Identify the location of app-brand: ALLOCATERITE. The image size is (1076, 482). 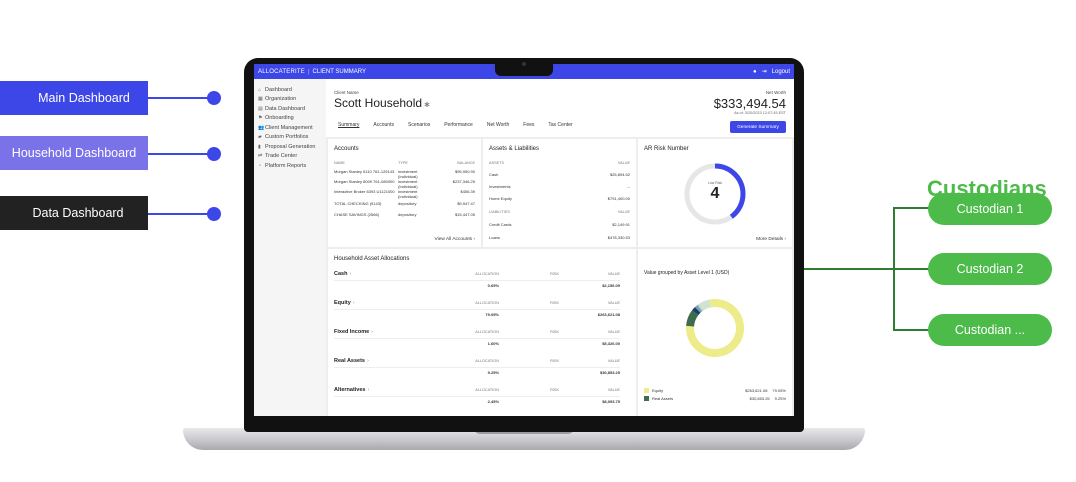
(281, 71).